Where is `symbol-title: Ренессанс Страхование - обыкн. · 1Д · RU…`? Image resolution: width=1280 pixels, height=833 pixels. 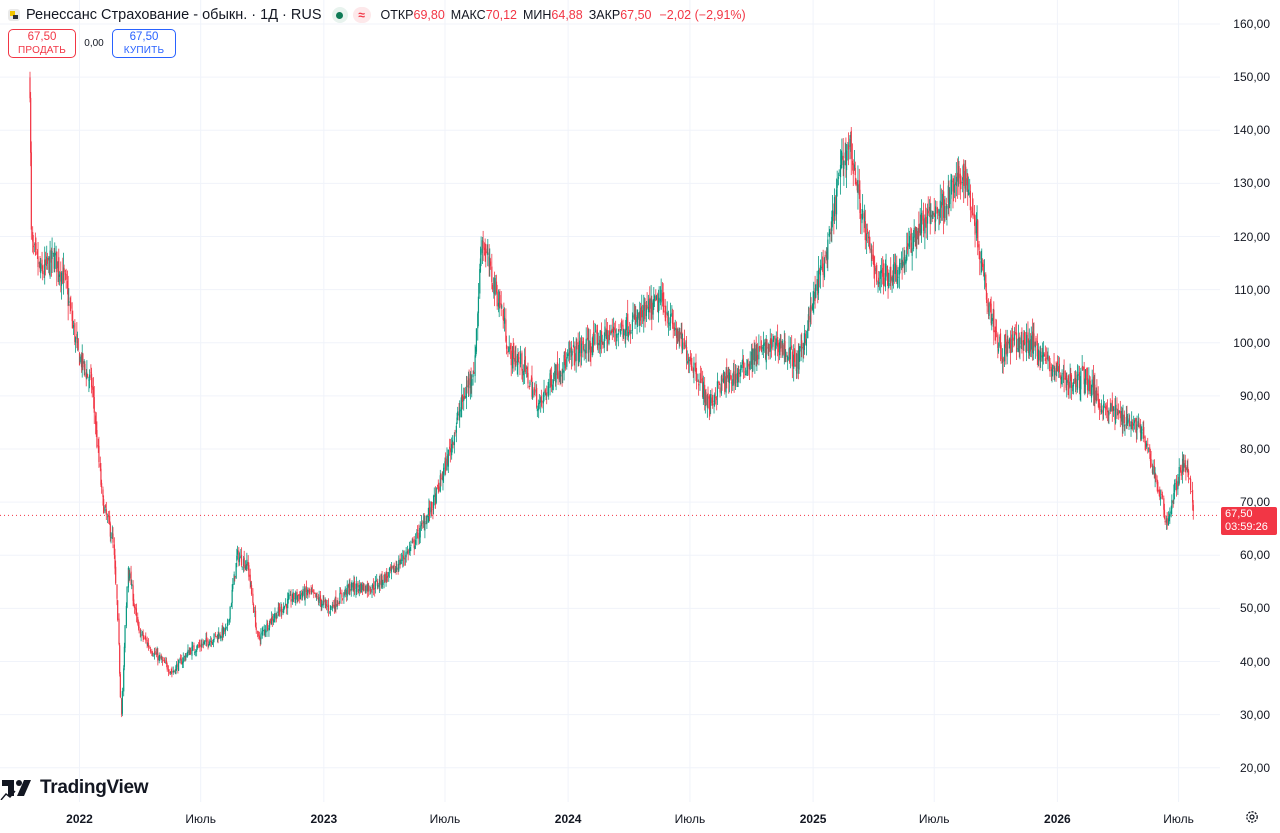 symbol-title: Ренессанс Страхование - обыкн. · 1Д · RU… is located at coordinates (174, 15).